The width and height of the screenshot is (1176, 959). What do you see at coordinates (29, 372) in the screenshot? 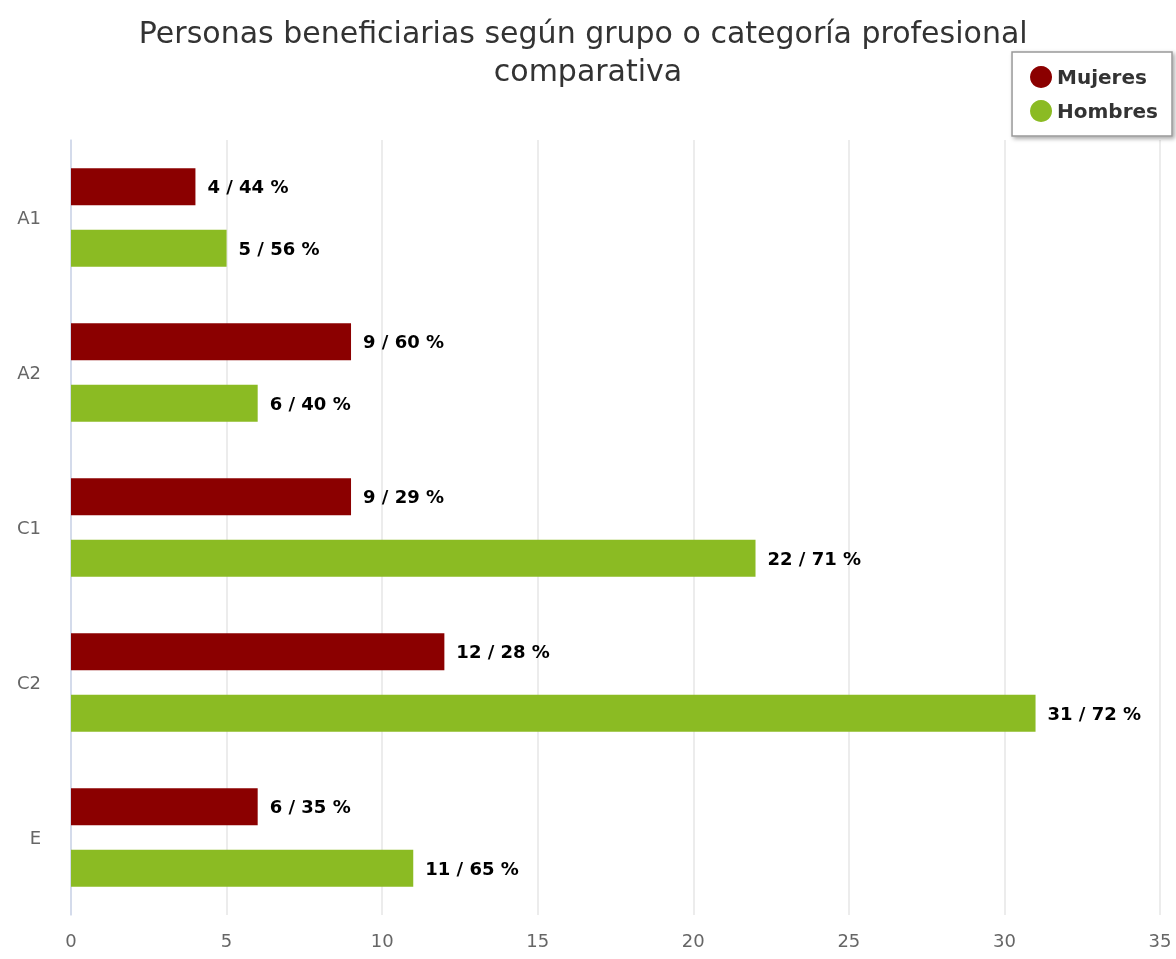
I see `y-tick-label: A2` at bounding box center [29, 372].